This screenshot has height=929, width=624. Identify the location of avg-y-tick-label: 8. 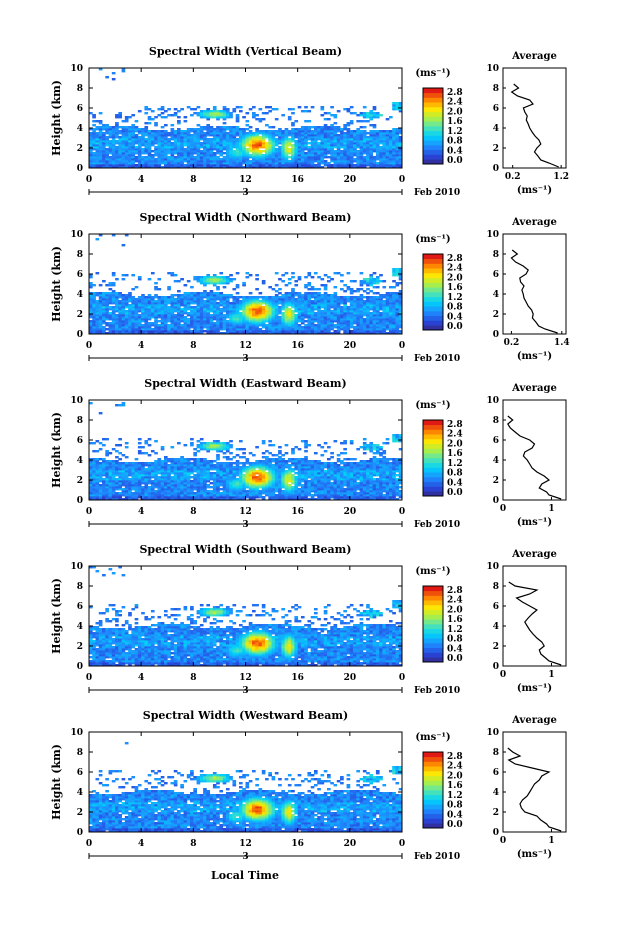
(496, 255).